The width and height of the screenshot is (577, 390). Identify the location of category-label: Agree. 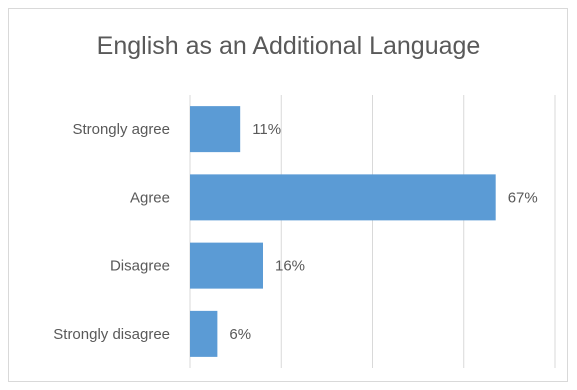
(150, 197).